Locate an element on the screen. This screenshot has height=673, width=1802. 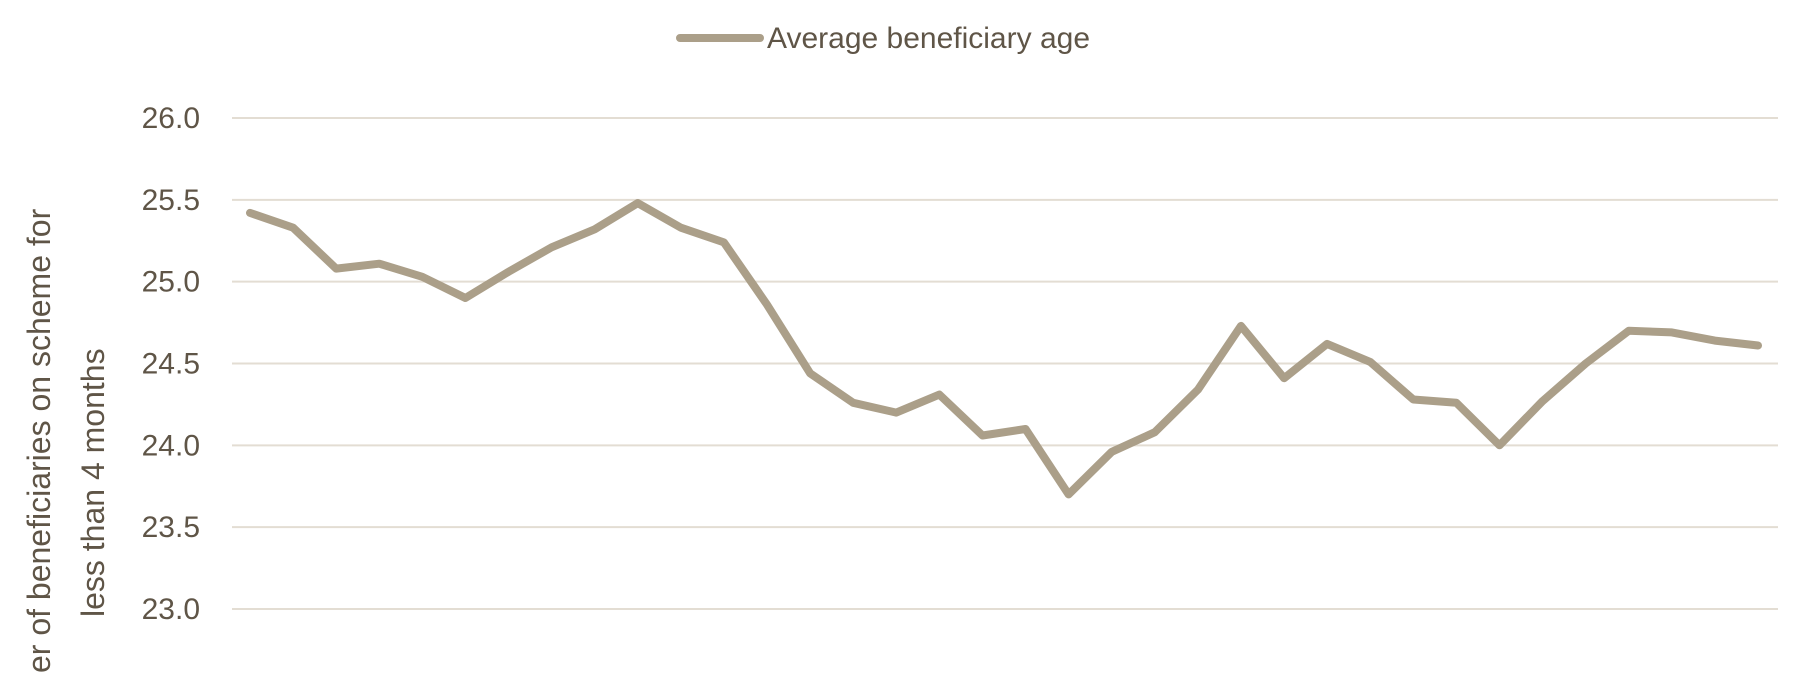
y-tick-label: 24.5 is located at coordinates (171, 364).